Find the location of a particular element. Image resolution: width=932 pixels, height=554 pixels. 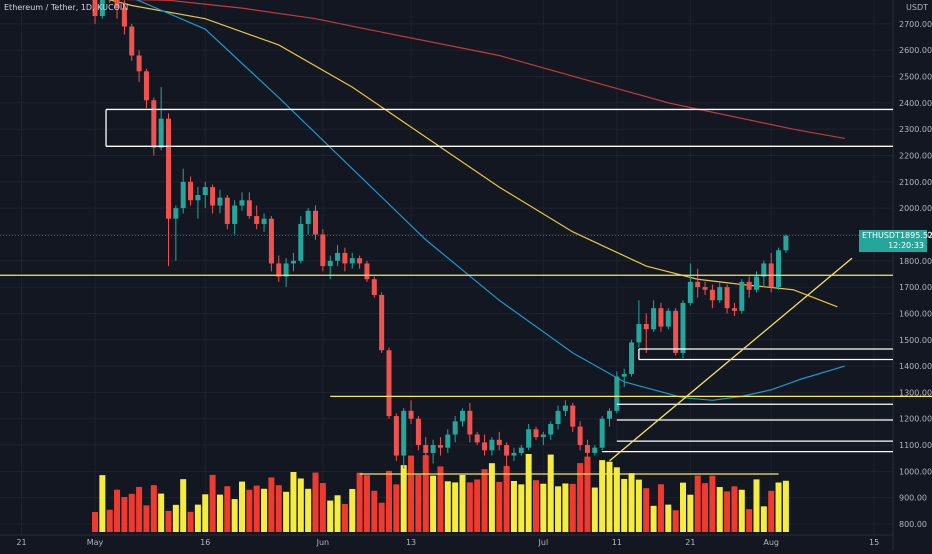

x-tick-label: Aug is located at coordinates (771, 542).